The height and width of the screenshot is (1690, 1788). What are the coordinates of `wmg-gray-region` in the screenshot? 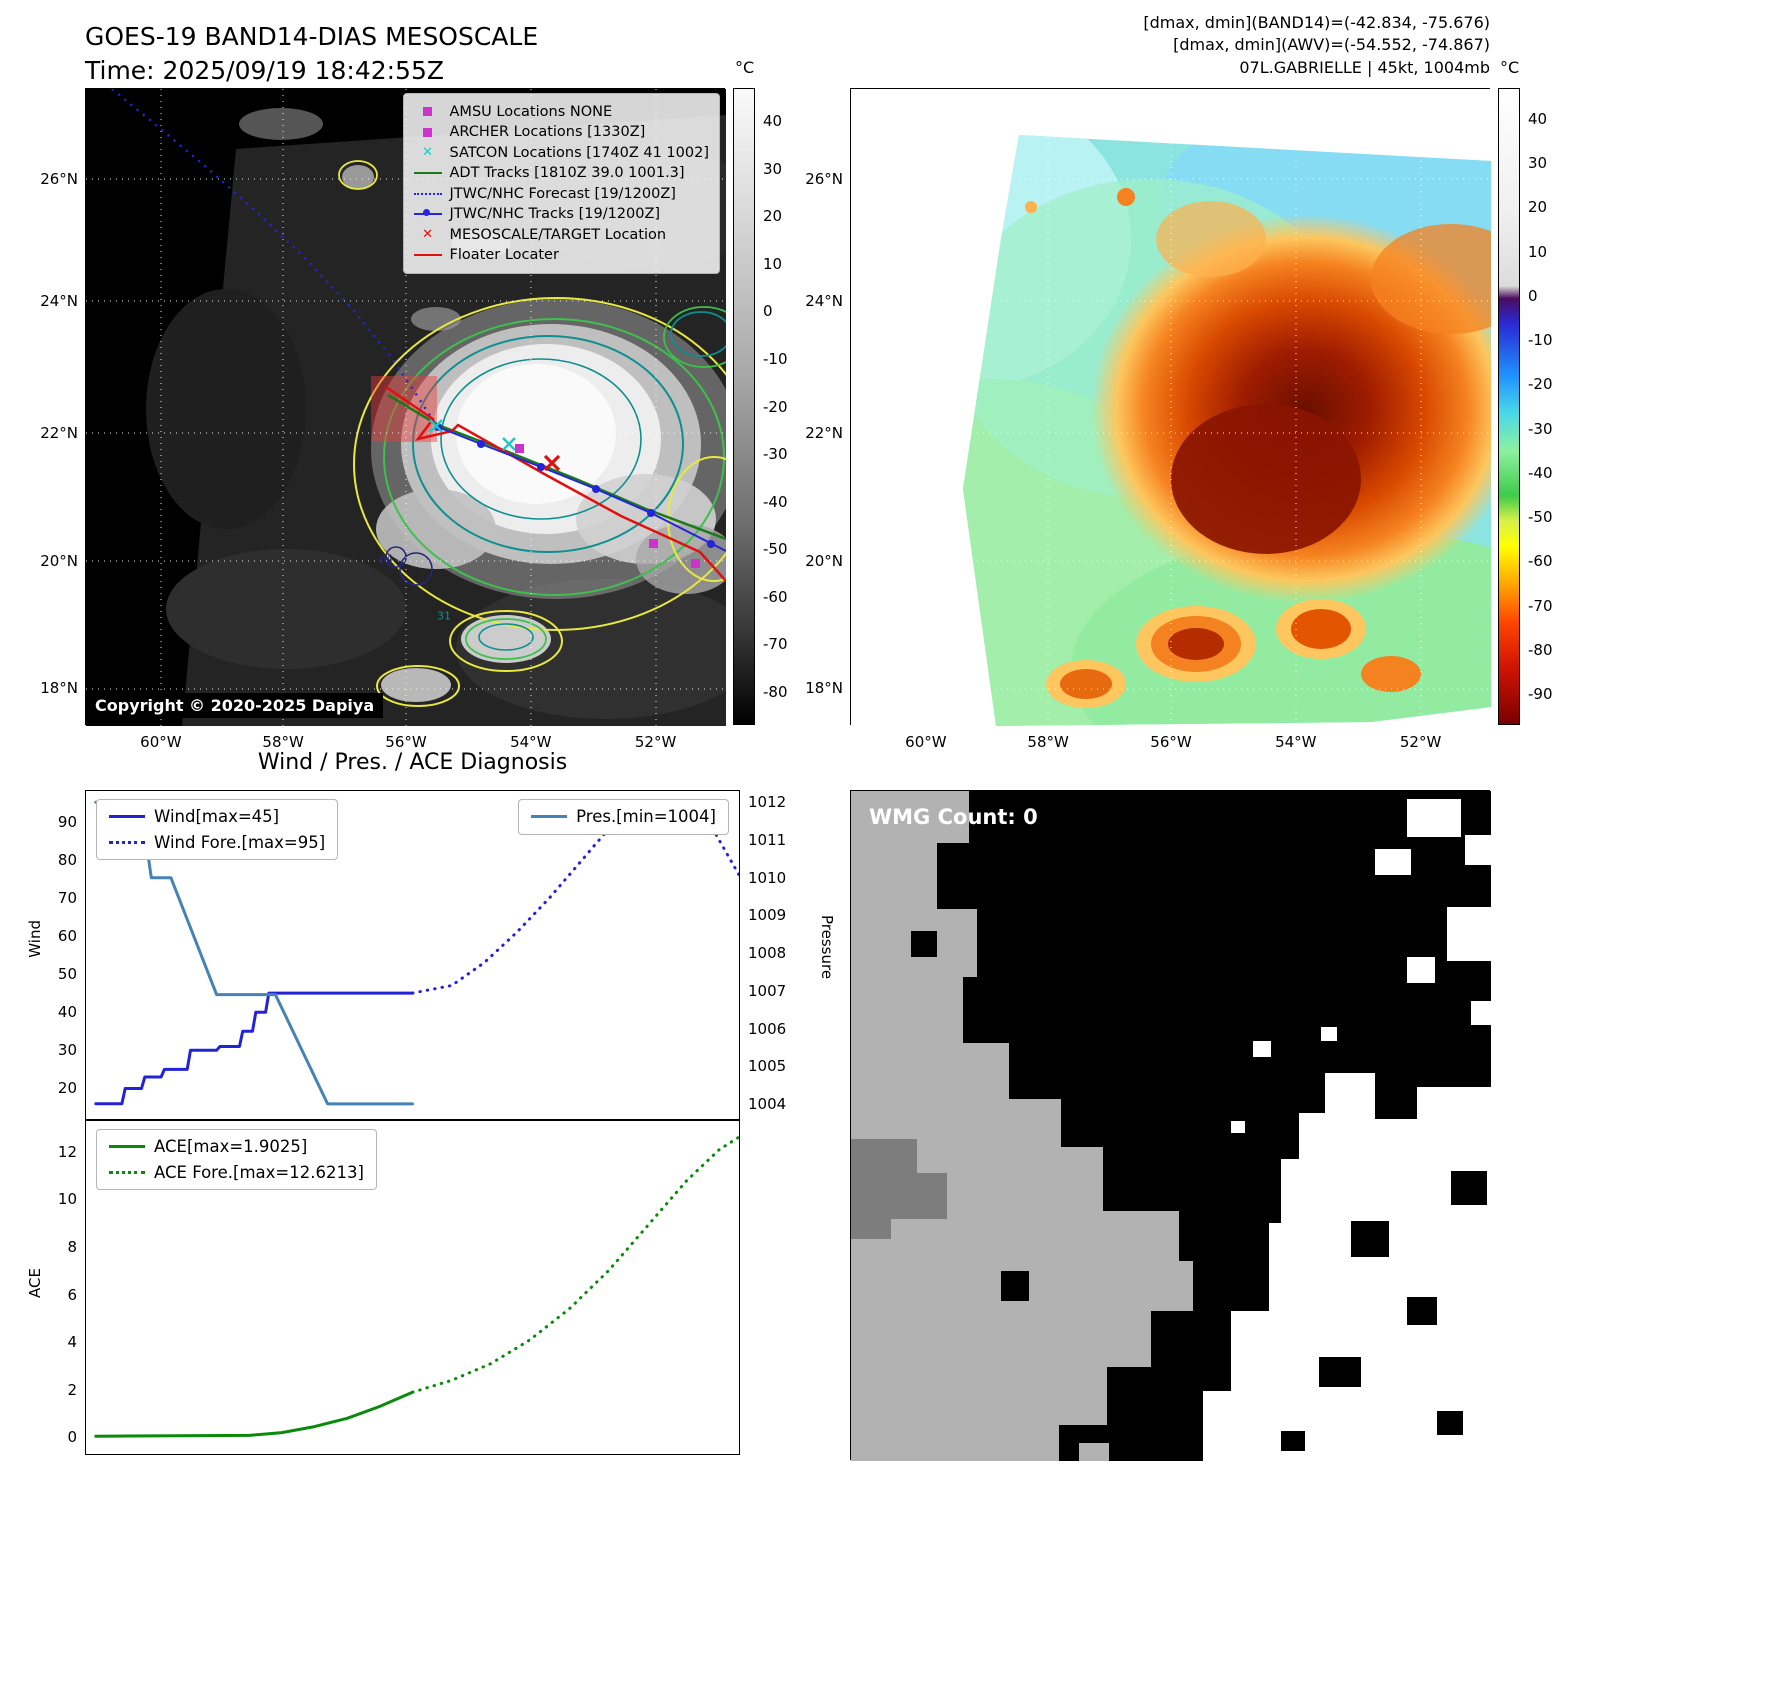 It's located at (1022, 1126).